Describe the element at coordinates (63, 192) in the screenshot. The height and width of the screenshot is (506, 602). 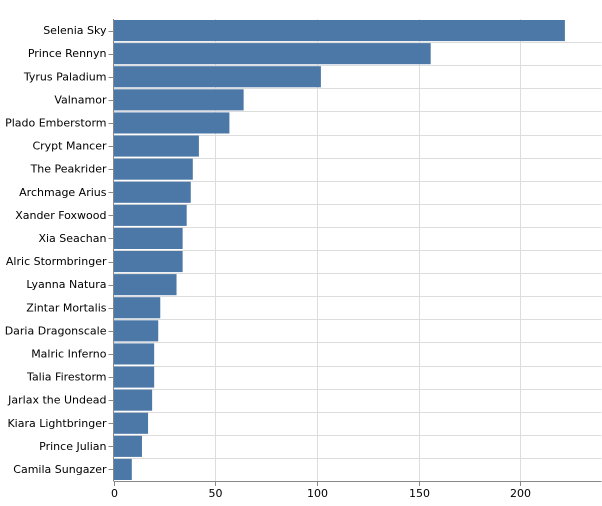
I see `category-label: Archmage Arius` at that location.